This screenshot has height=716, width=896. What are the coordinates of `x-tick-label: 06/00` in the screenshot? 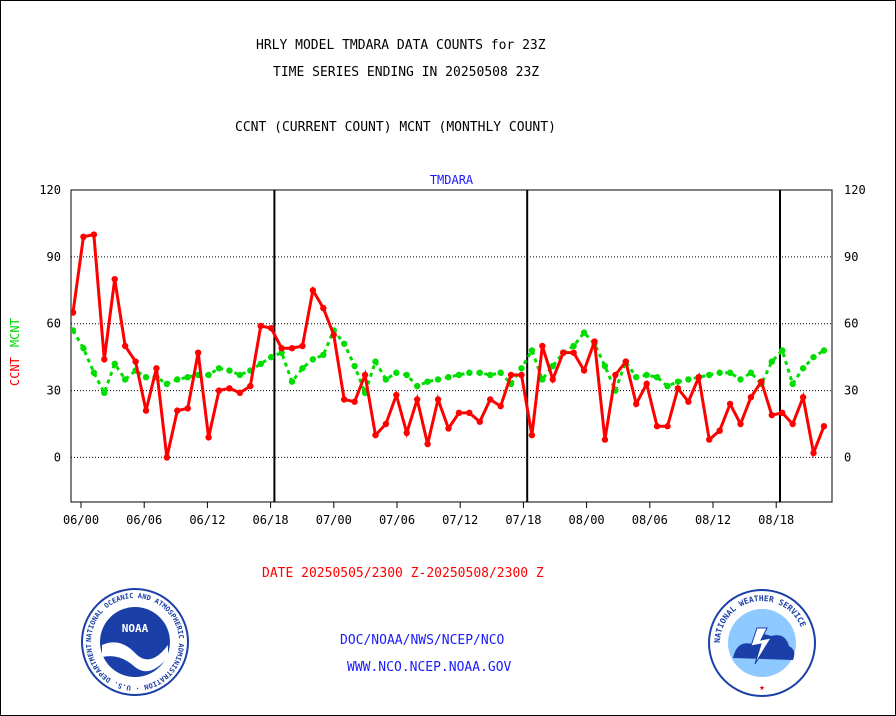 It's located at (81, 520).